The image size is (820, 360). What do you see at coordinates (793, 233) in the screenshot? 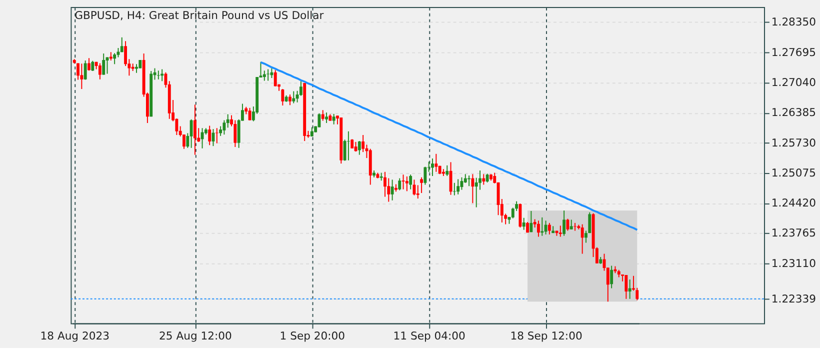
I see `y-tick-label: 1.23765` at bounding box center [793, 233].